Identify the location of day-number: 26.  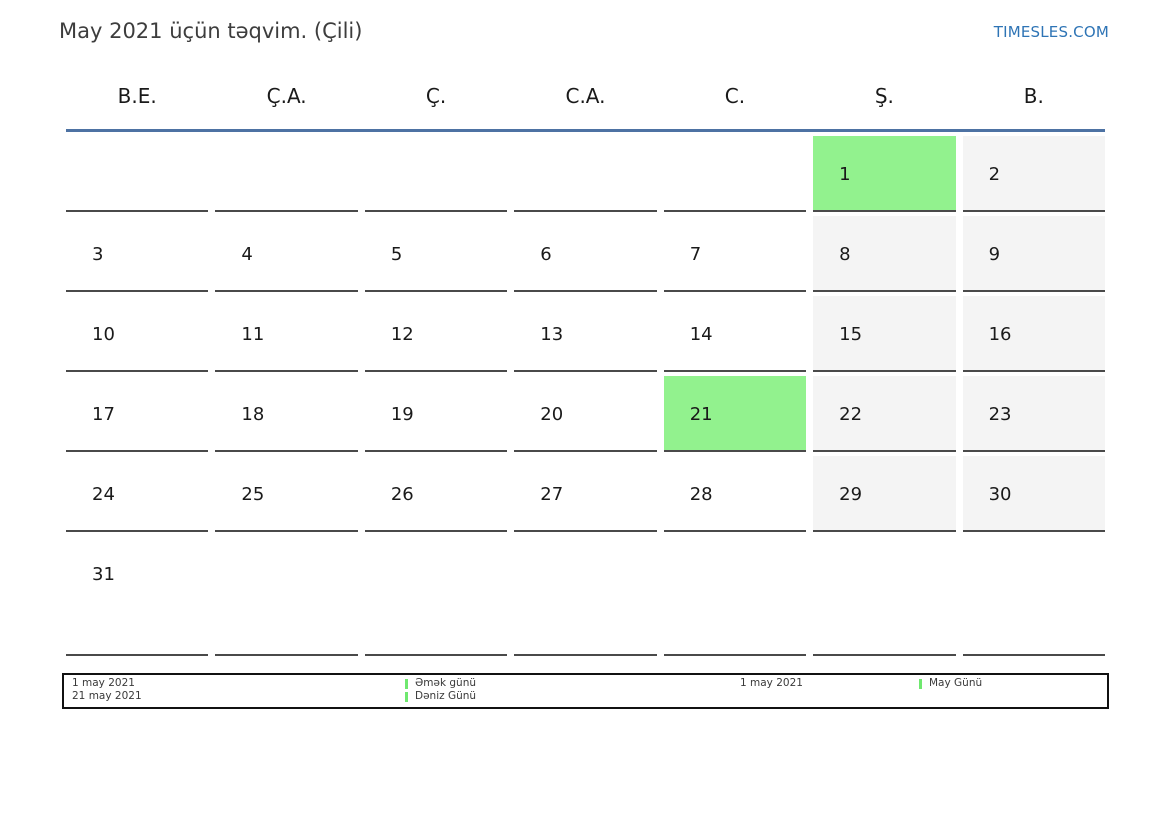
(402, 494).